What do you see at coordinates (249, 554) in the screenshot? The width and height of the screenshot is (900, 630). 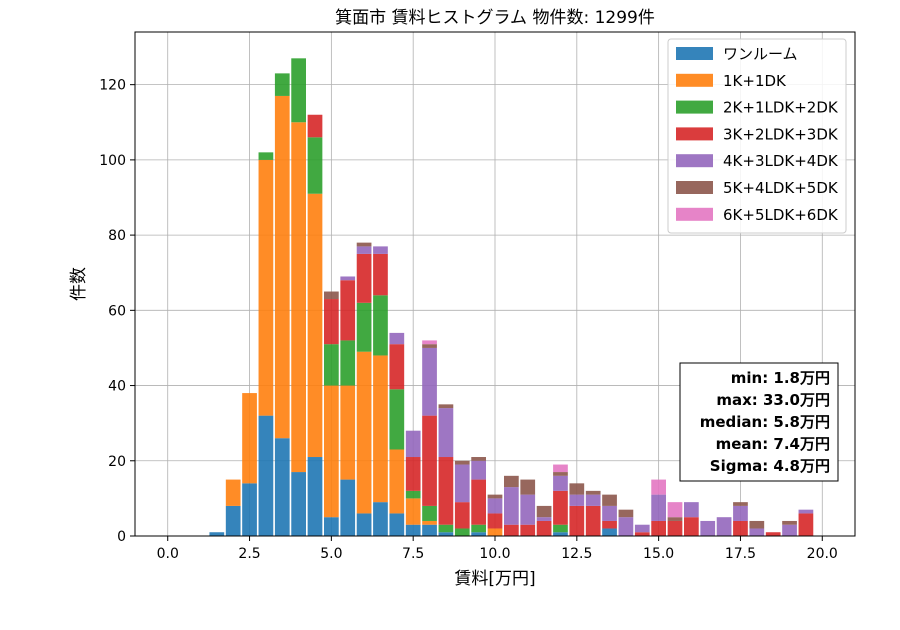 I see `x-tick-label: 2.5` at bounding box center [249, 554].